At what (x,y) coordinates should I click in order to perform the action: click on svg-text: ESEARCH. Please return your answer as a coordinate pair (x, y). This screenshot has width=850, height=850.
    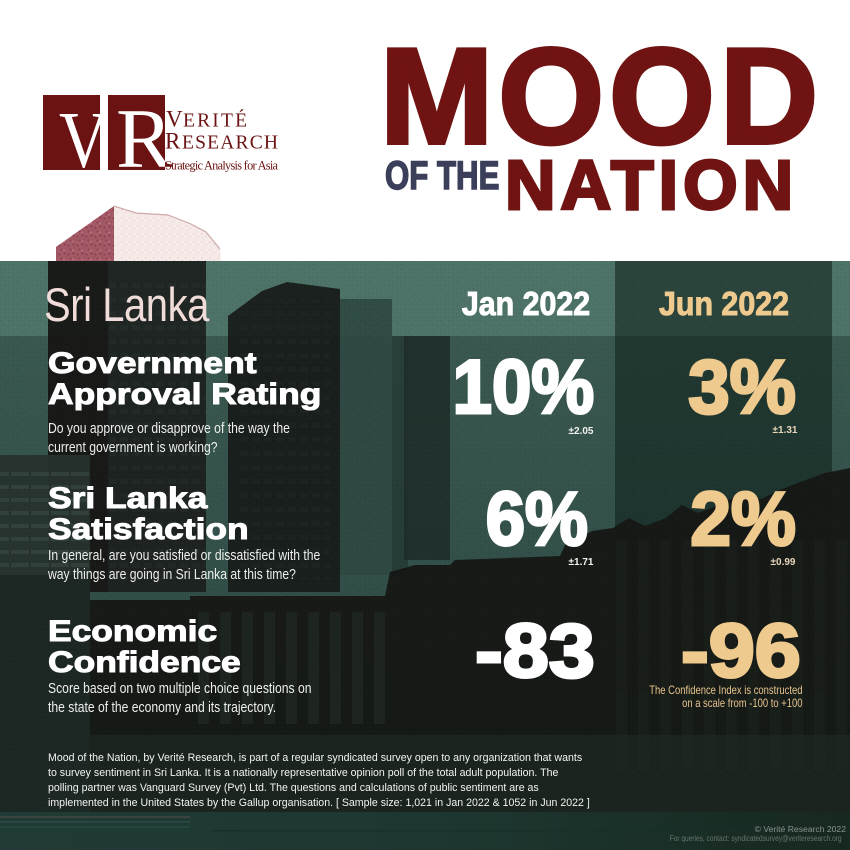
    Looking at the image, I should click on (230, 143).